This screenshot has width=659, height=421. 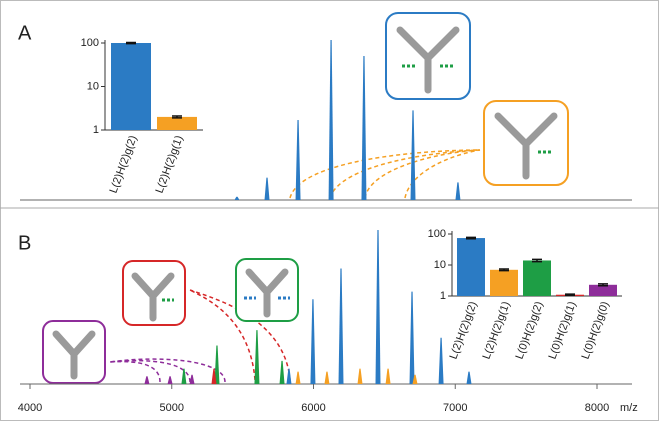 What do you see at coordinates (24, 243) in the screenshot?
I see `panel-label: B` at bounding box center [24, 243].